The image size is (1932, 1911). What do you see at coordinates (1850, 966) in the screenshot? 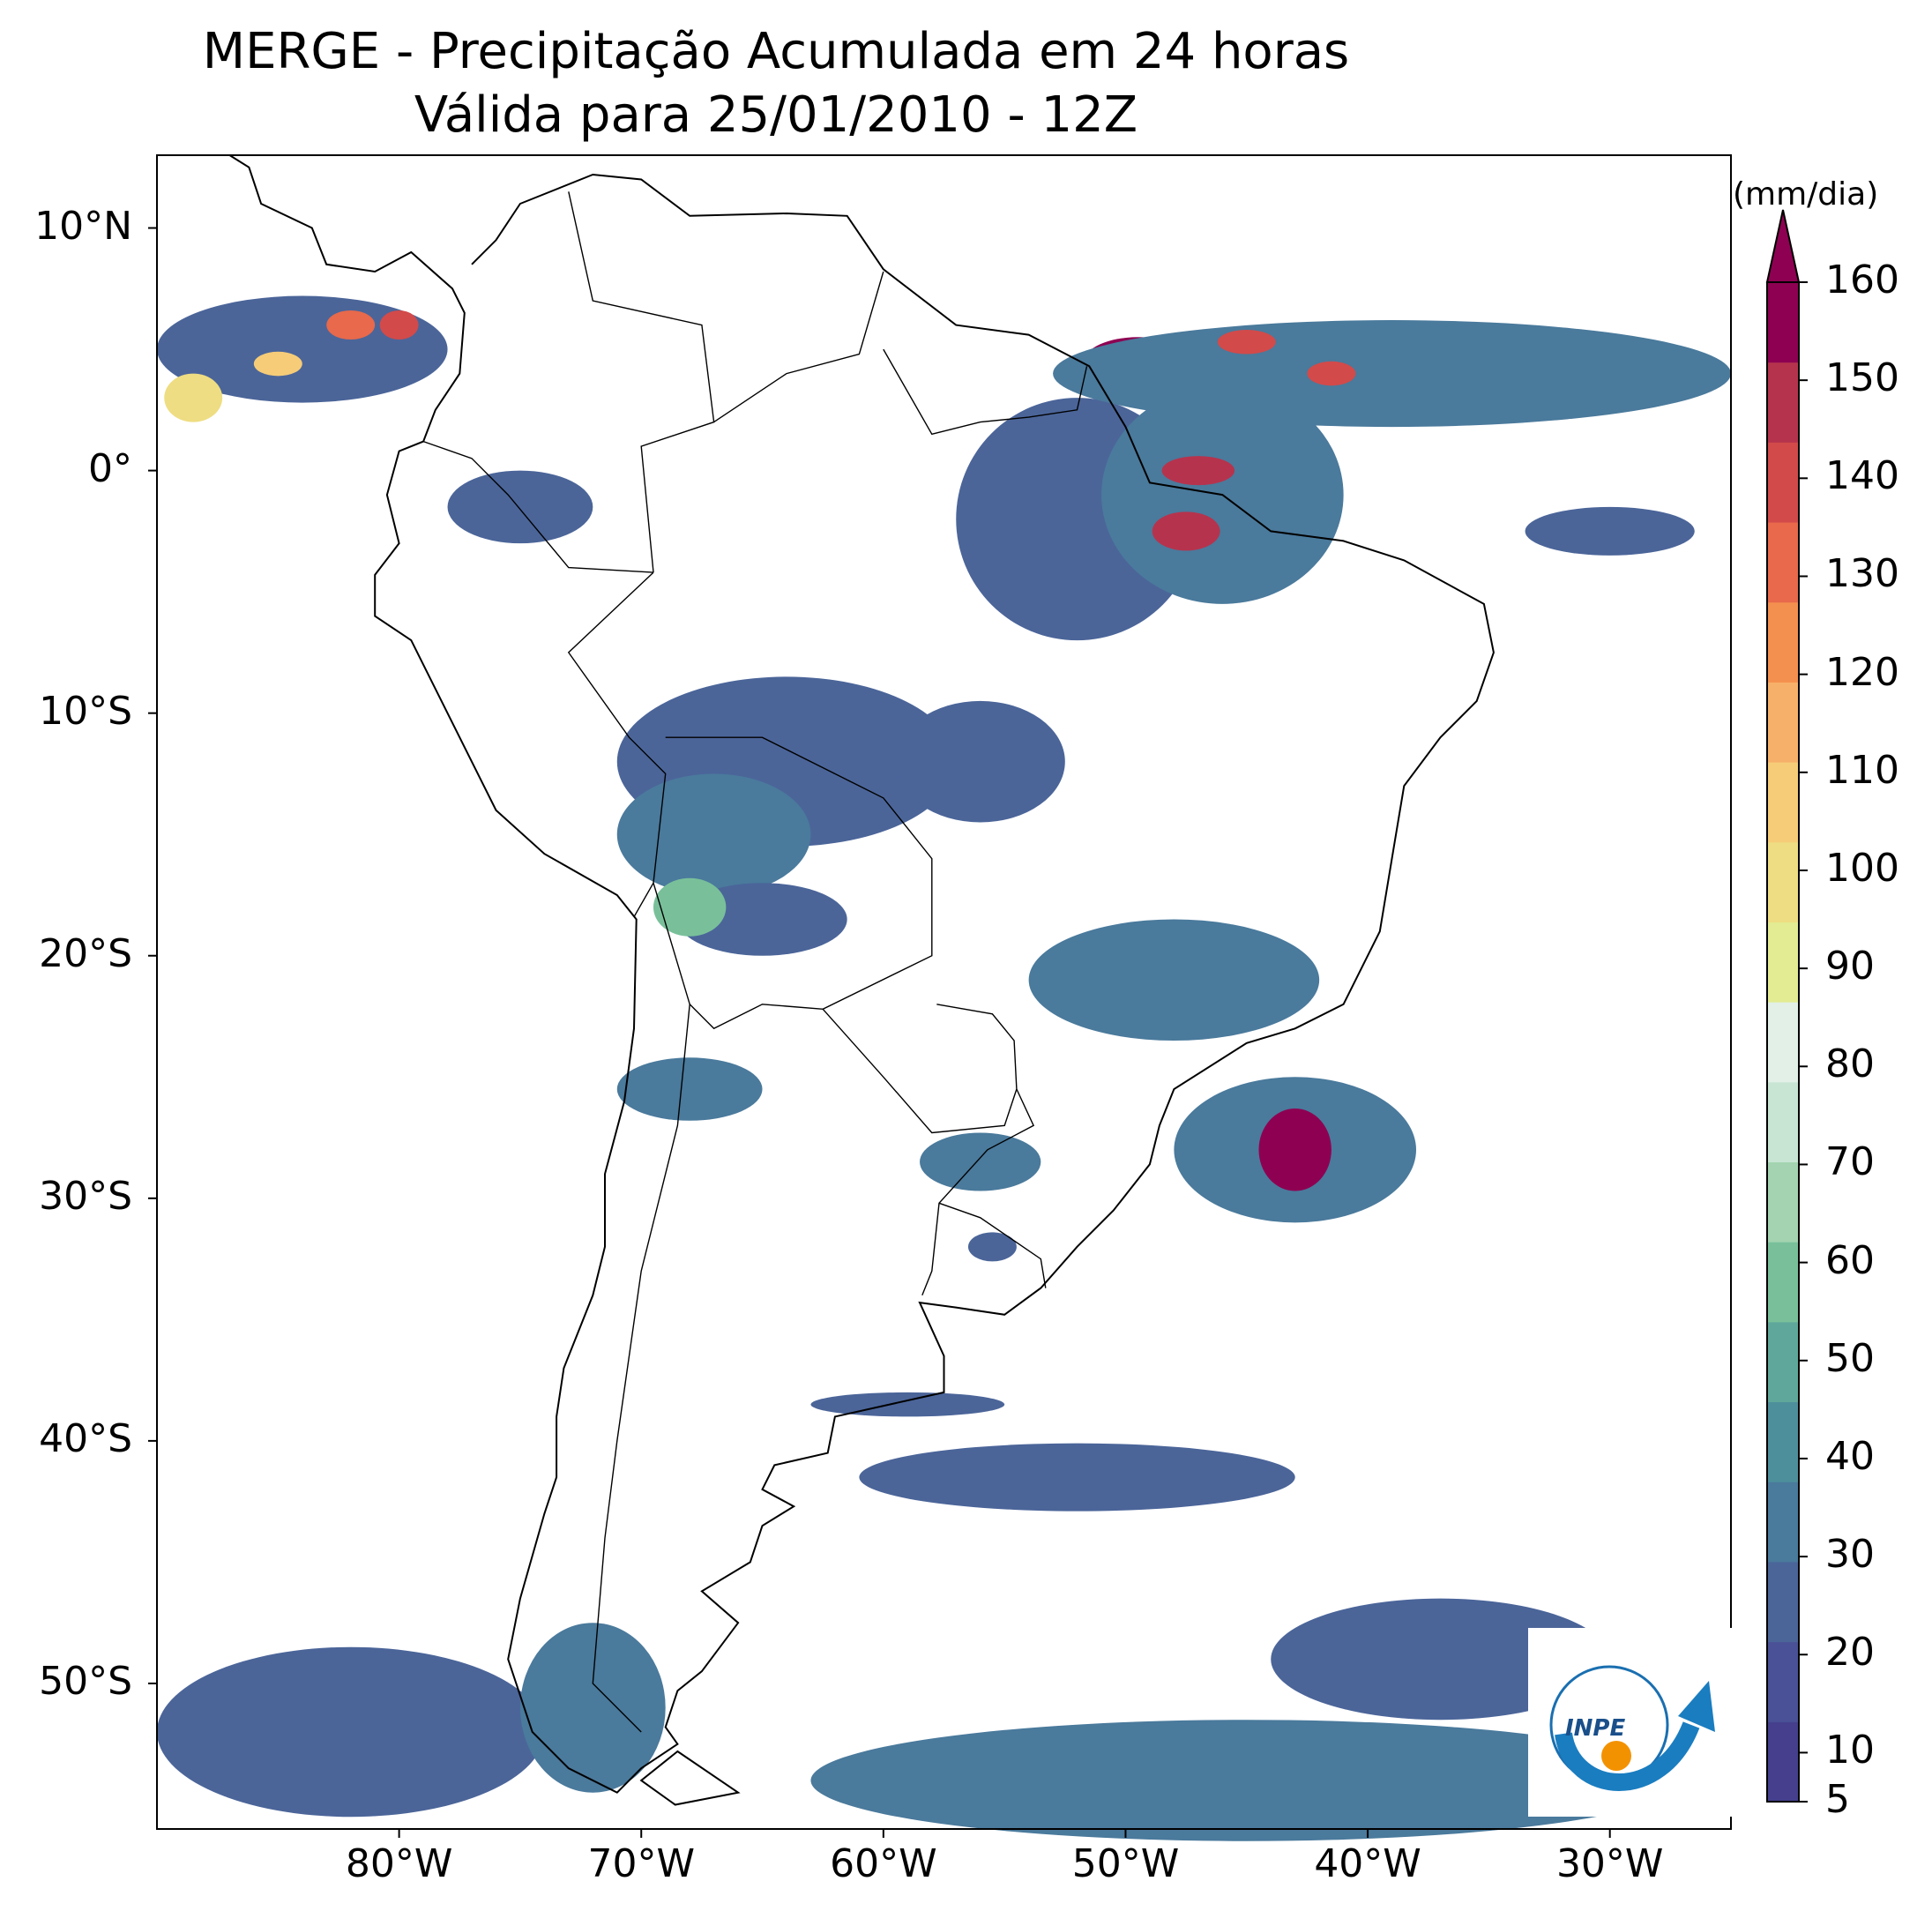
I see `colorbar-tick-label: 90` at bounding box center [1850, 966].